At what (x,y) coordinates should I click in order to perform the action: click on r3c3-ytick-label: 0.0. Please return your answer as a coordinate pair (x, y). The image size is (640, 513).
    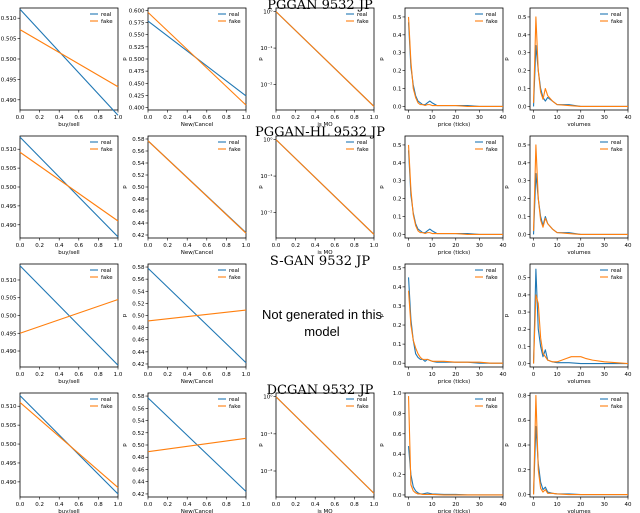
    Looking at the image, I should click on (397, 496).